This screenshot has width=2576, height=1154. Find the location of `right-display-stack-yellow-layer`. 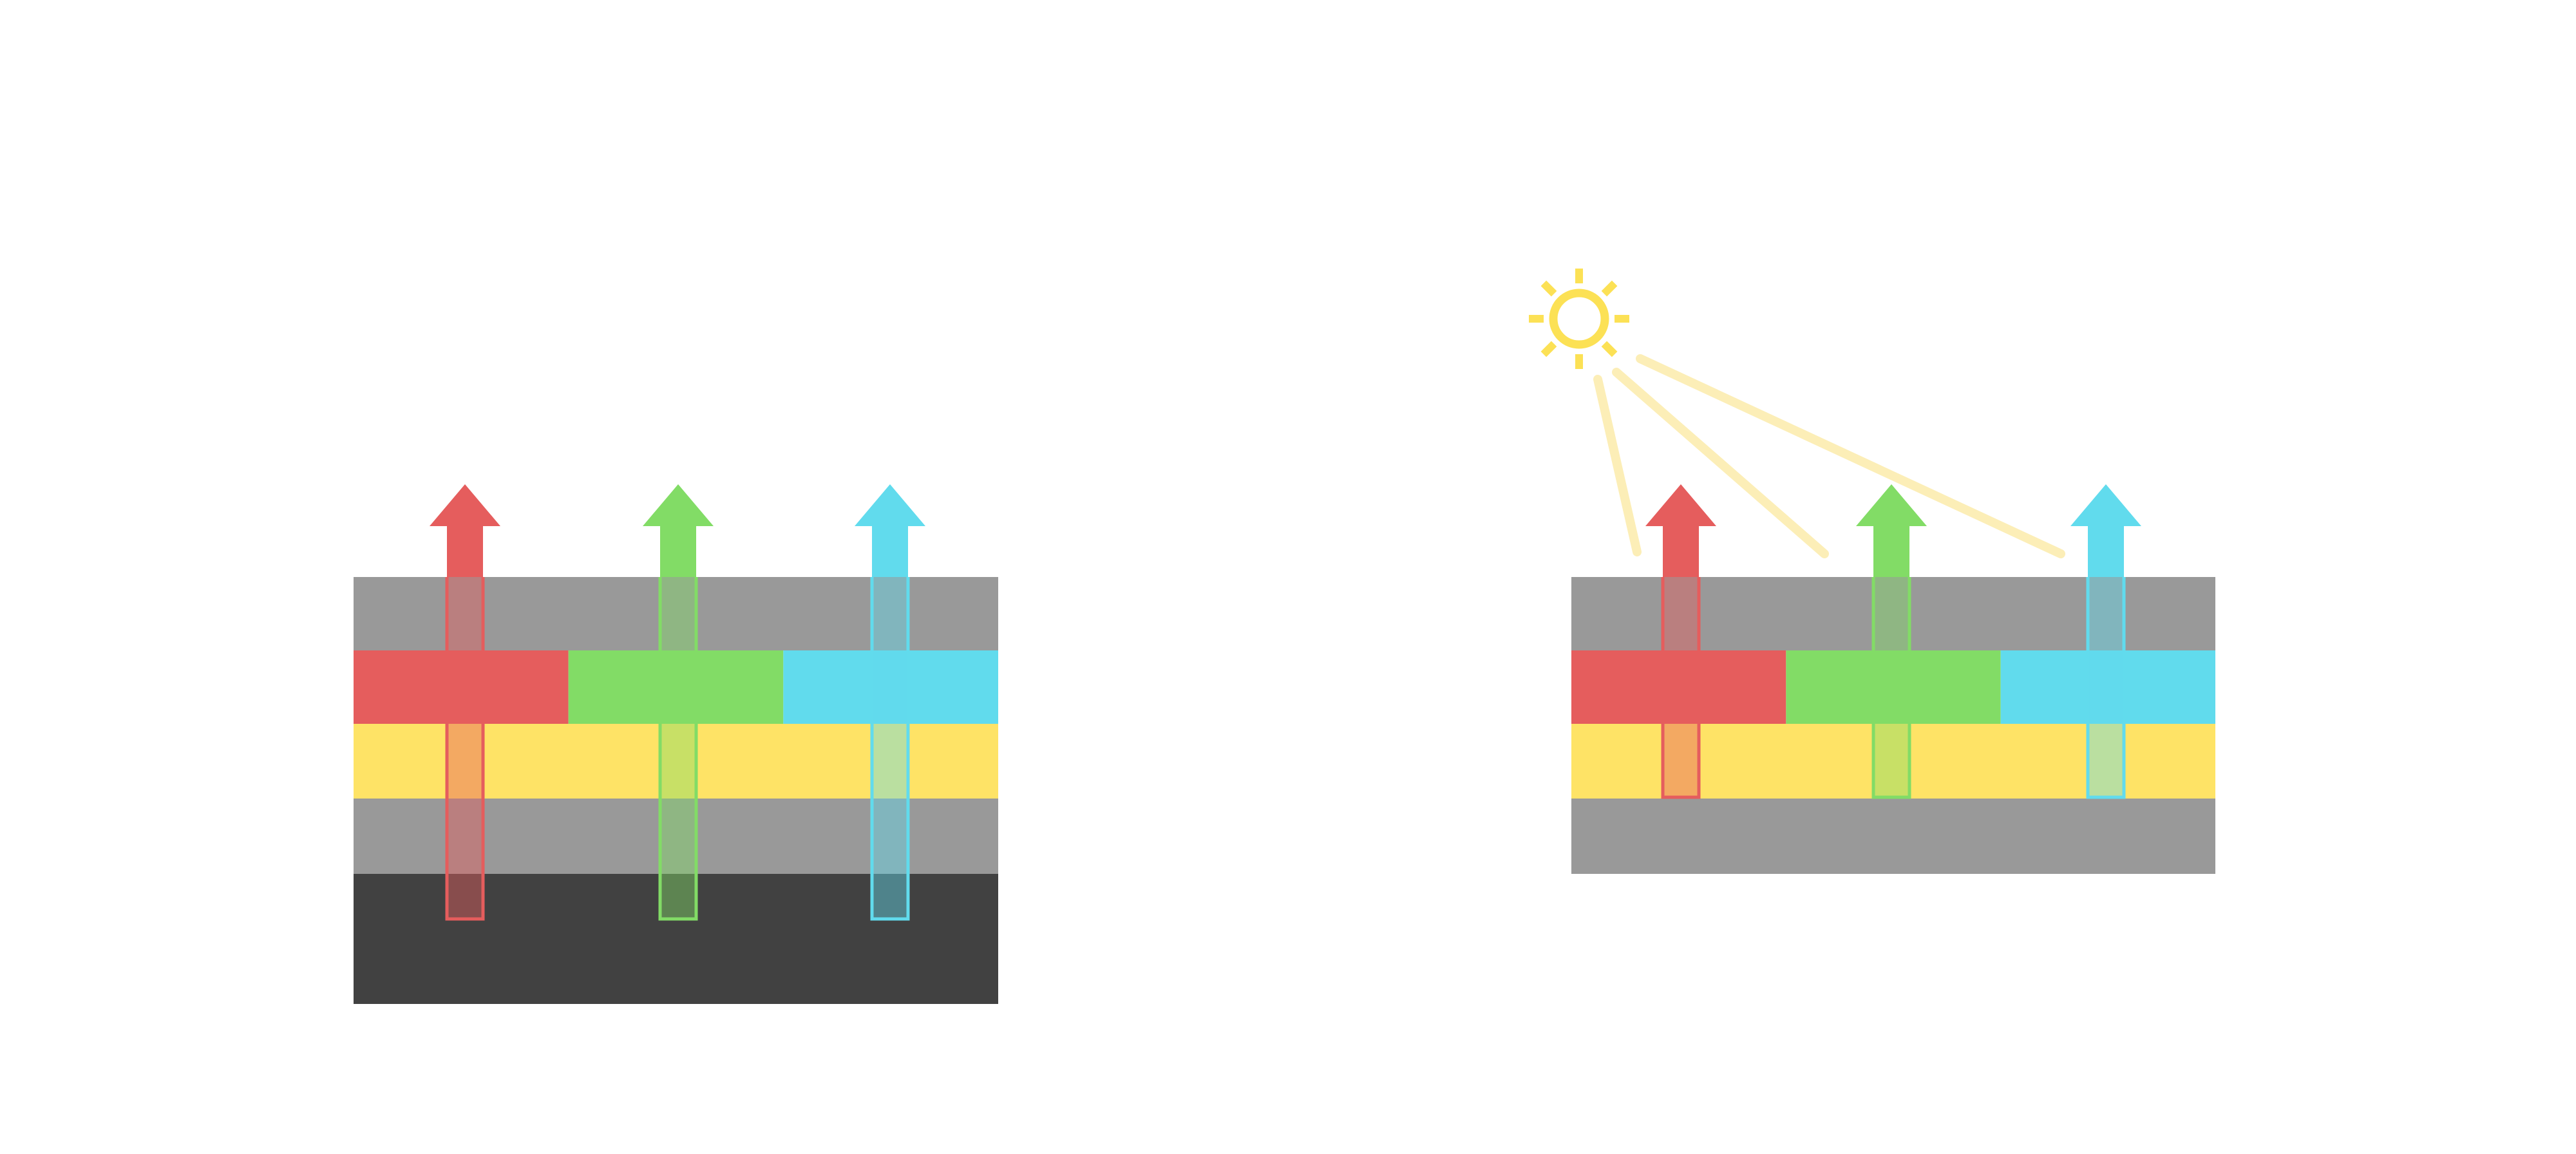

right-display-stack-yellow-layer is located at coordinates (1893, 761).